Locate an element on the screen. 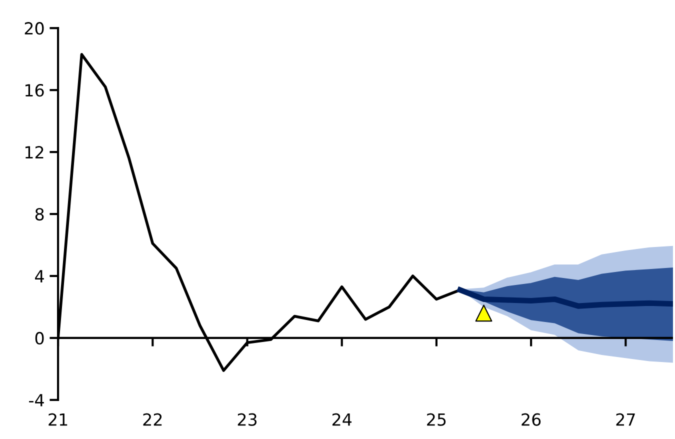 The image size is (675, 439). x-tick-label: 23 is located at coordinates (247, 419).